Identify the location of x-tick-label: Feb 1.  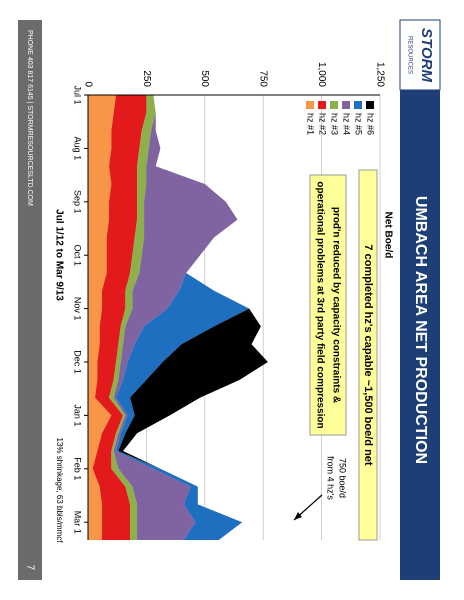
(78, 468).